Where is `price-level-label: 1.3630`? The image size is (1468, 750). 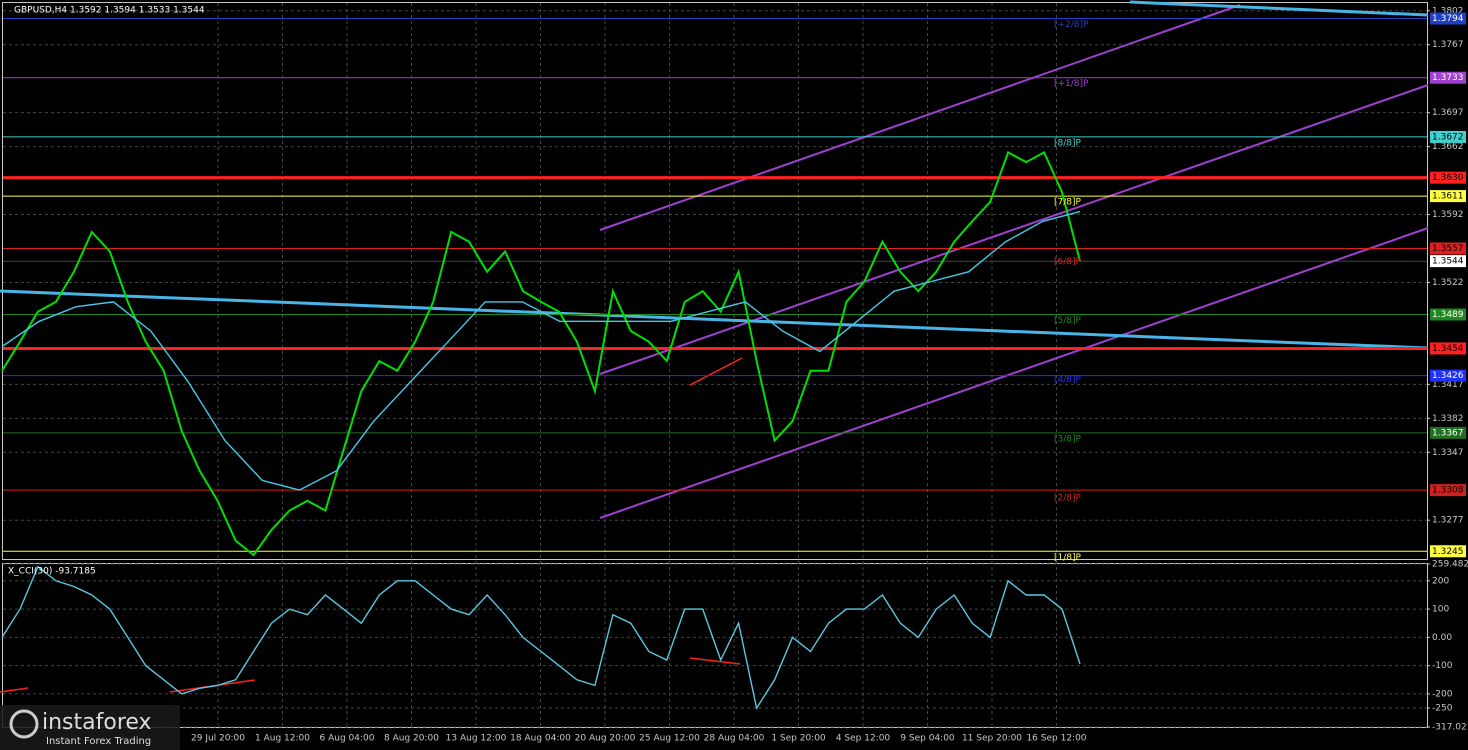 price-level-label: 1.3630 is located at coordinates (1448, 178).